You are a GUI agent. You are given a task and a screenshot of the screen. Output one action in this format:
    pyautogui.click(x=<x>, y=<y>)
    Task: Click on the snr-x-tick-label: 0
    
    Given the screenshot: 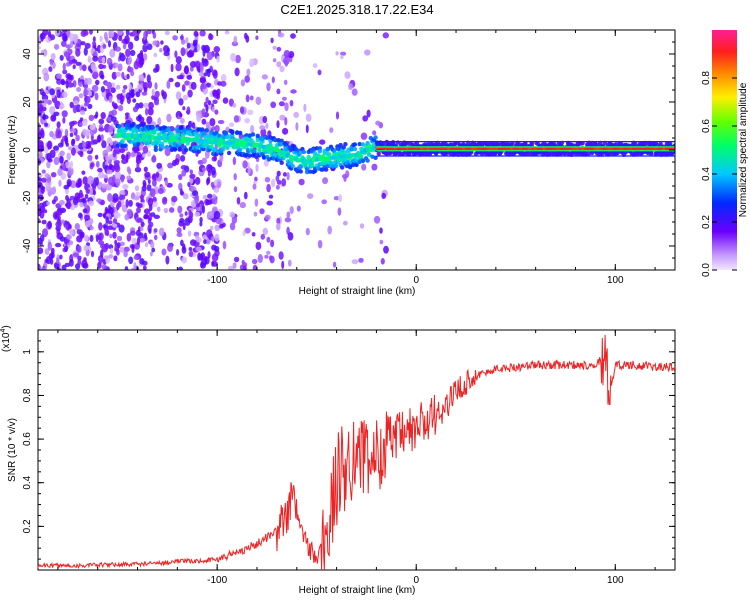 What is the action you would take?
    pyautogui.click(x=416, y=580)
    